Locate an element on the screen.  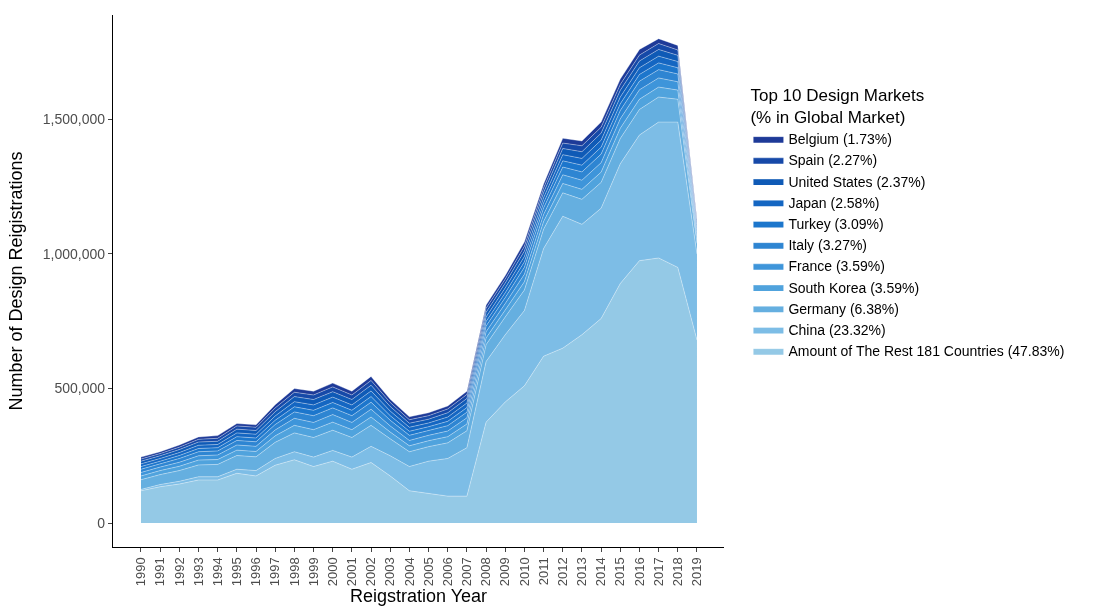
x-tick-label: 1993 is located at coordinates (198, 572).